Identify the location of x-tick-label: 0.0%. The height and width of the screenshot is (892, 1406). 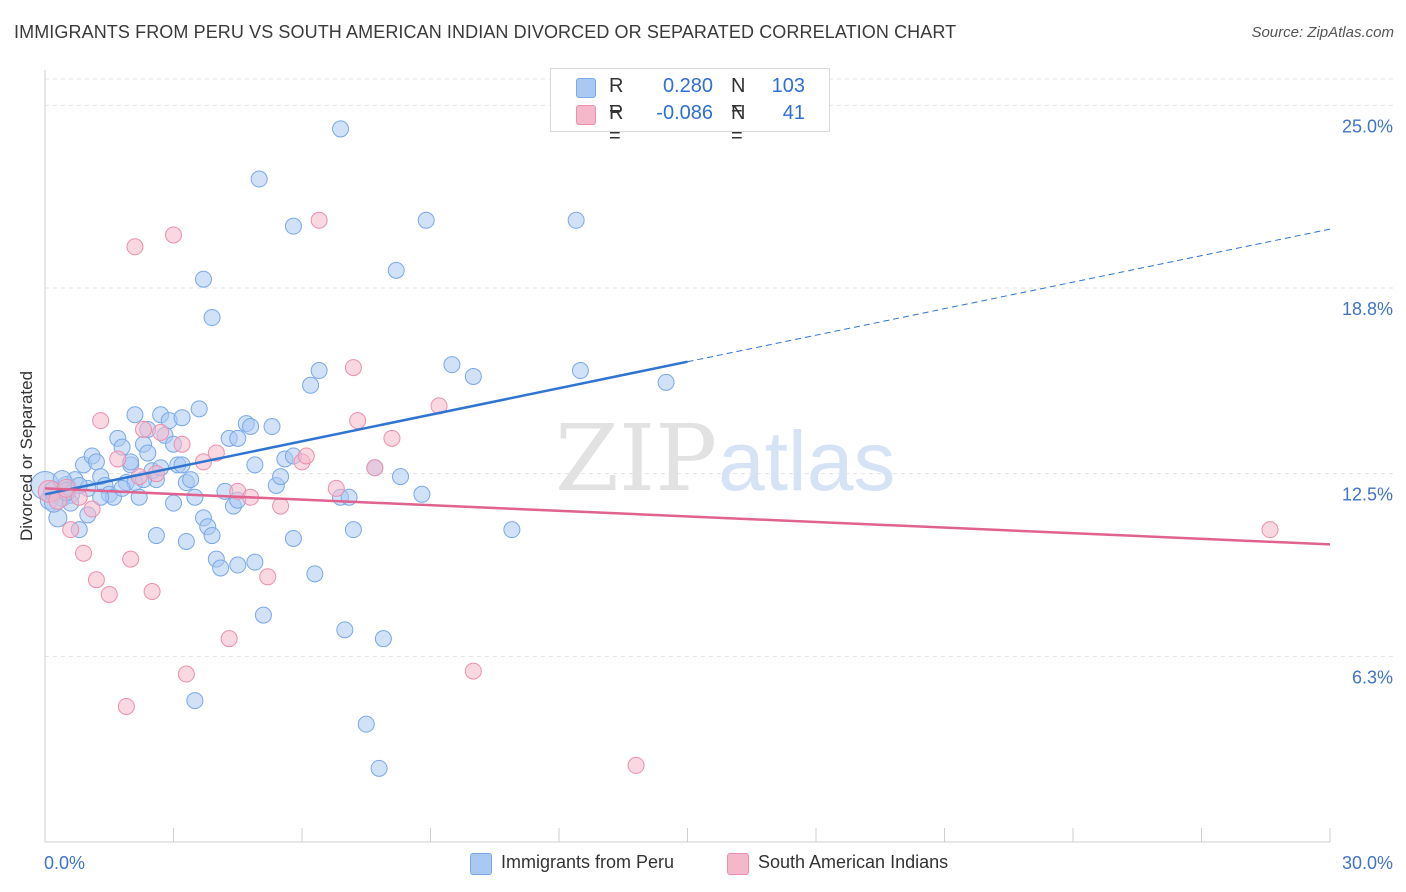
(64, 863).